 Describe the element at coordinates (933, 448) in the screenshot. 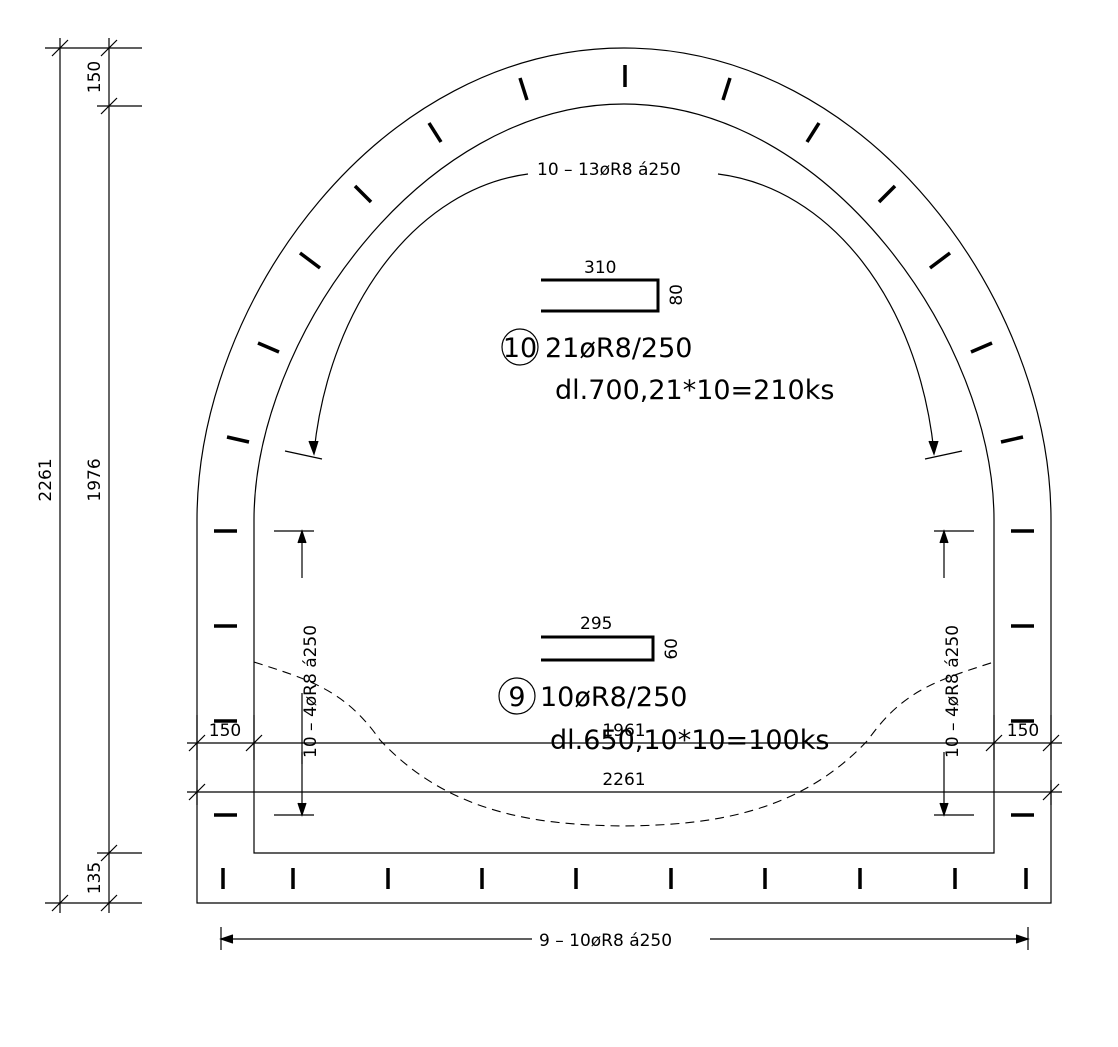

I see `arch-arrowhead-right` at that location.